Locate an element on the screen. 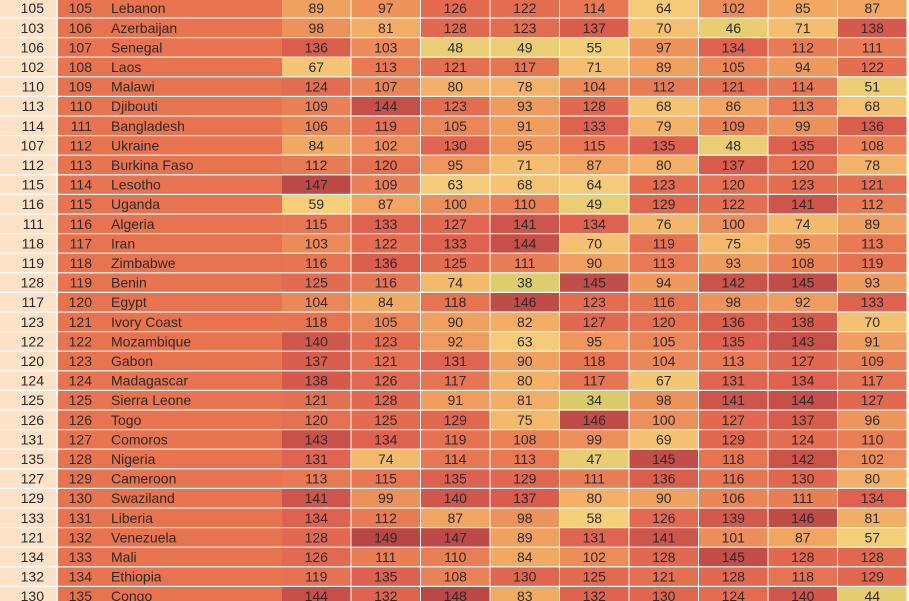  heat-cell-value: 92 is located at coordinates (803, 302).